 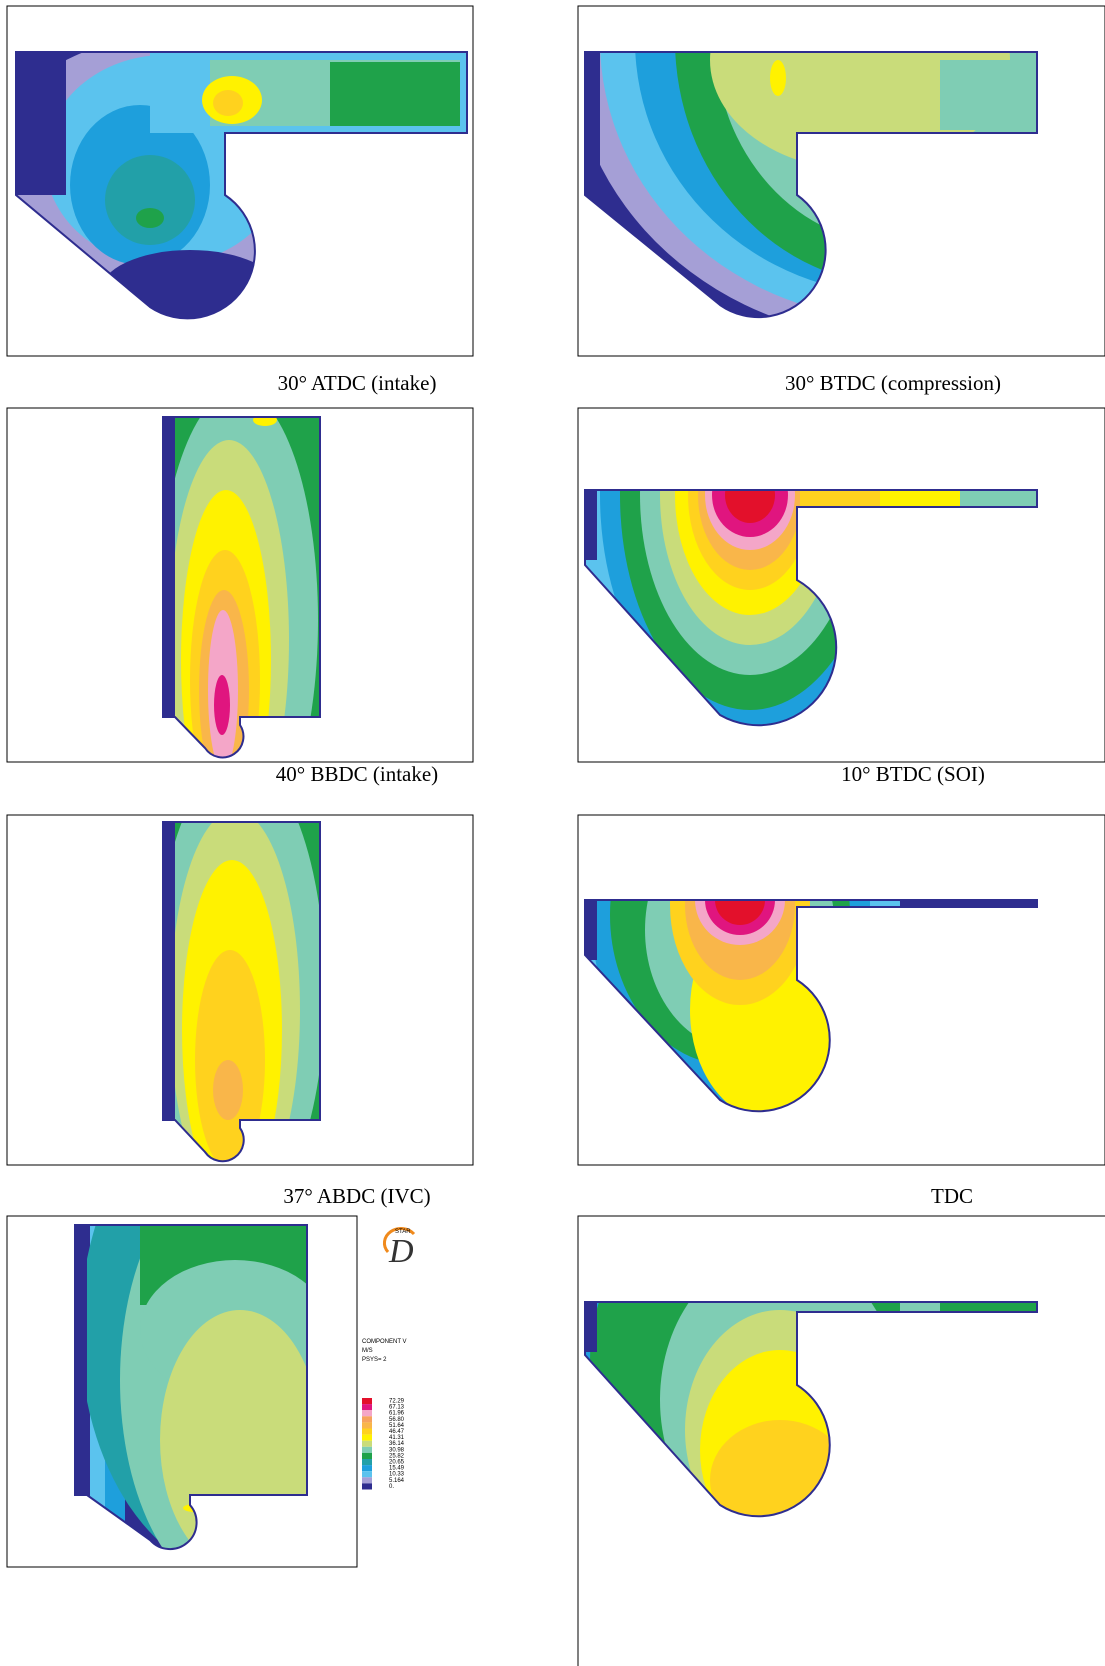 What do you see at coordinates (356, 1196) in the screenshot?
I see `caption: 37° ABDC (IVC)` at bounding box center [356, 1196].